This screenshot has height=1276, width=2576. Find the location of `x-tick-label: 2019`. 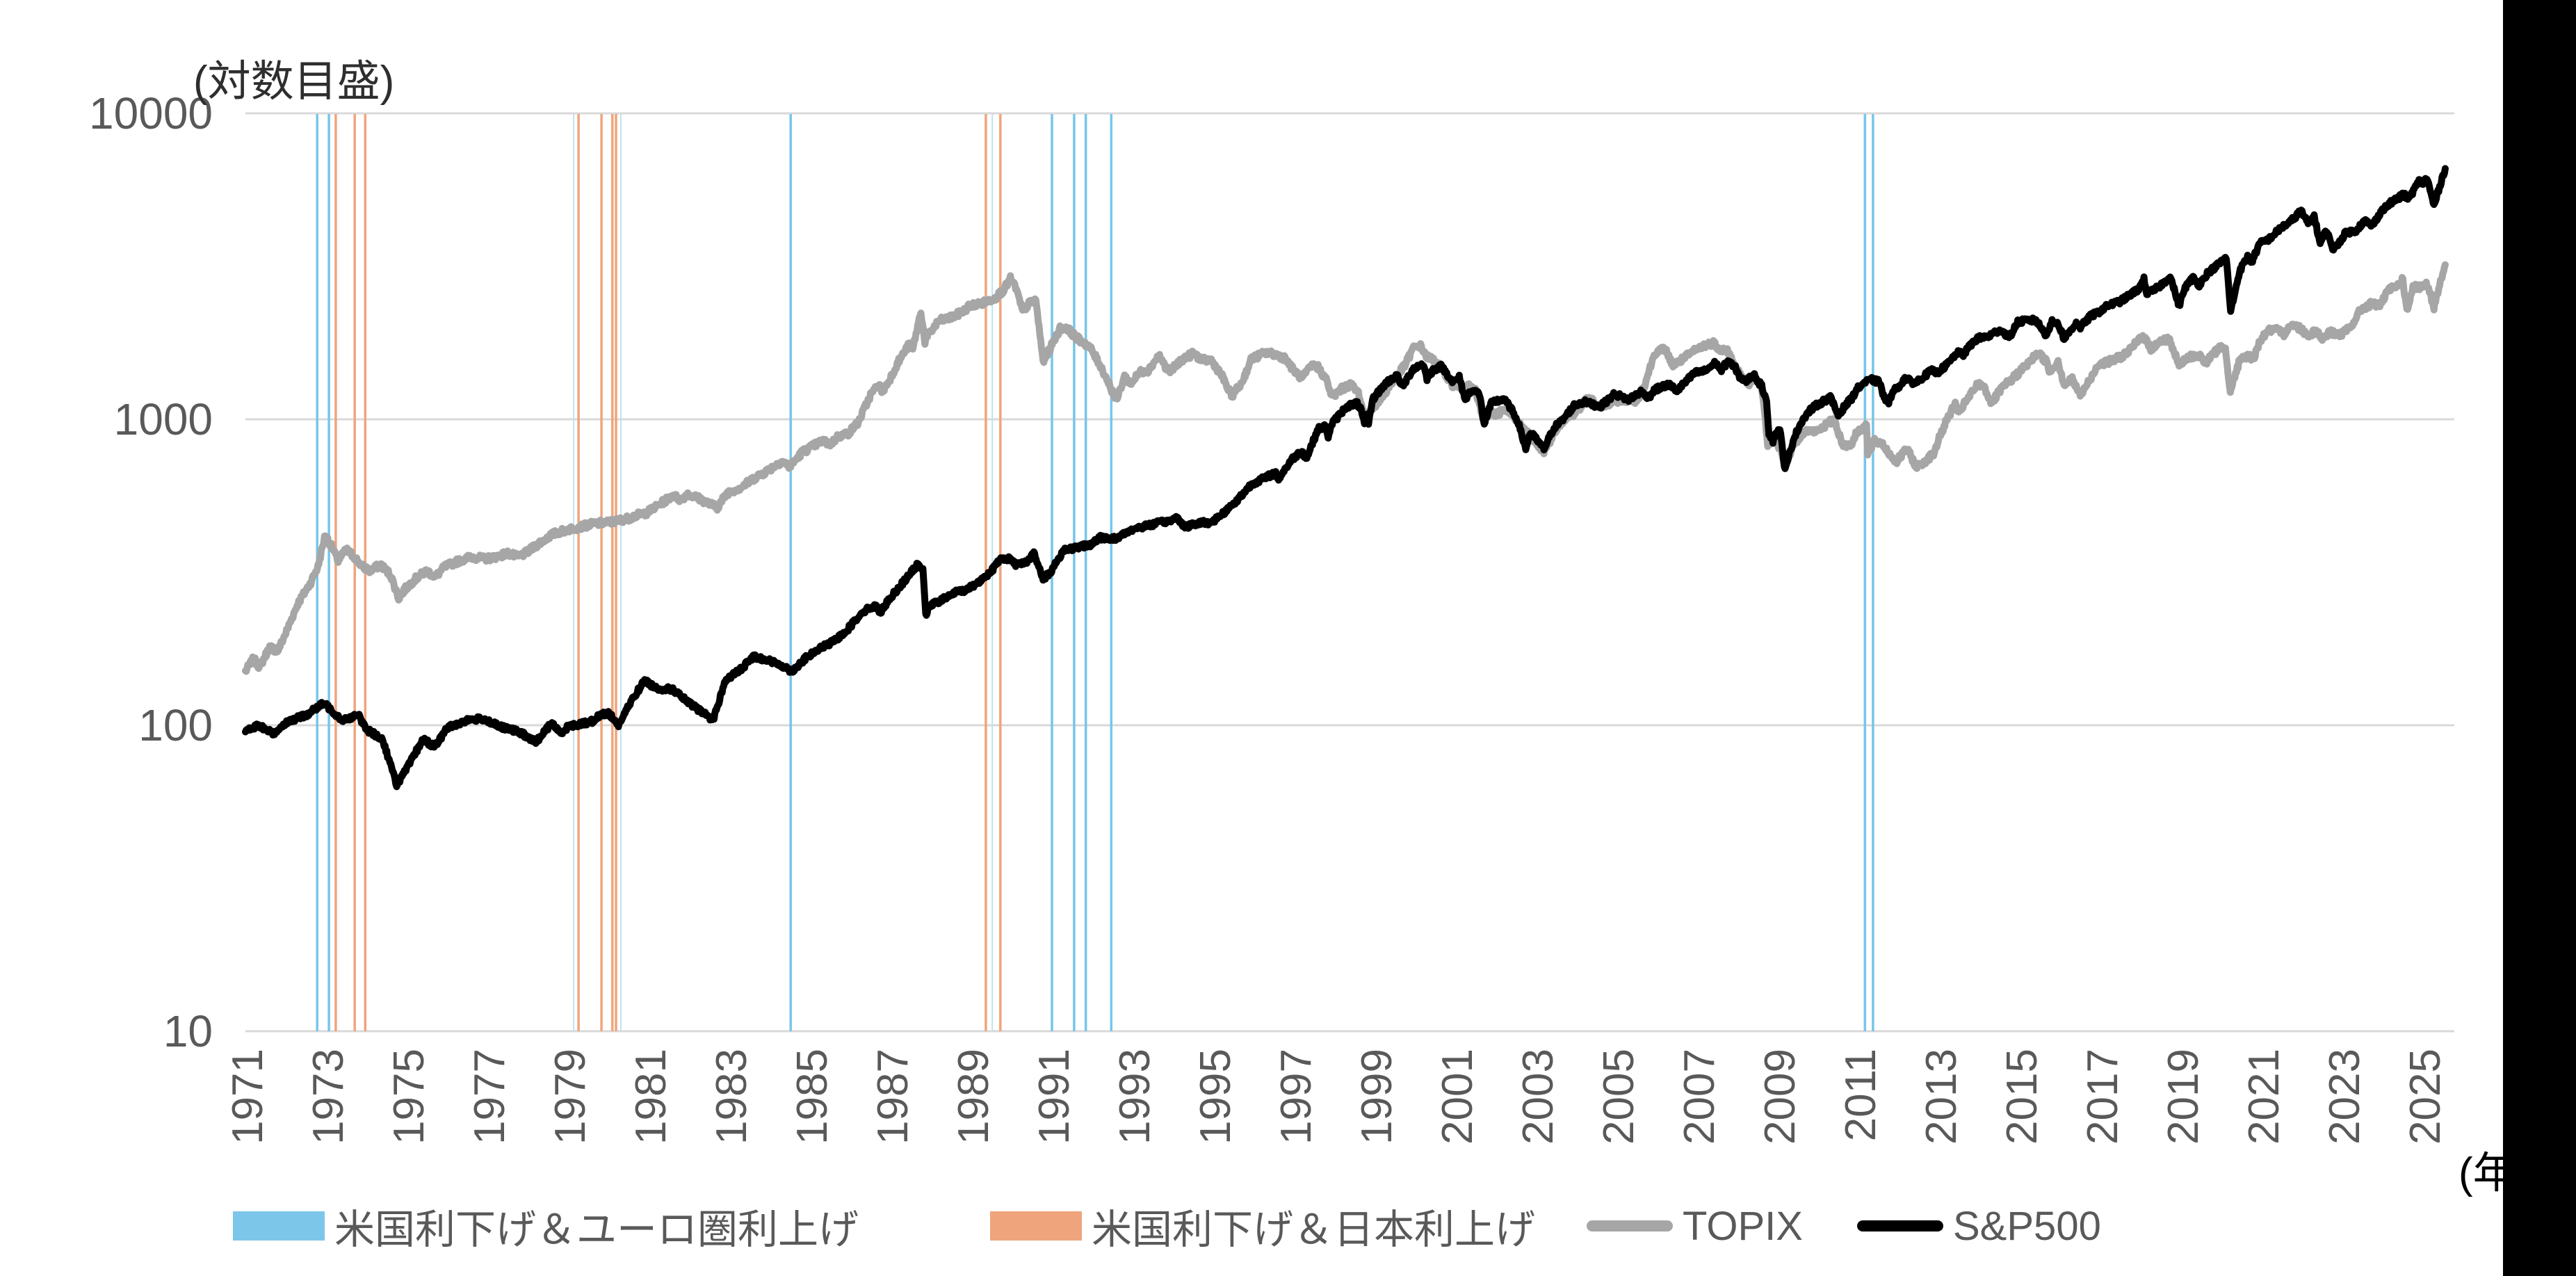

x-tick-label: 2019 is located at coordinates (2184, 1097).